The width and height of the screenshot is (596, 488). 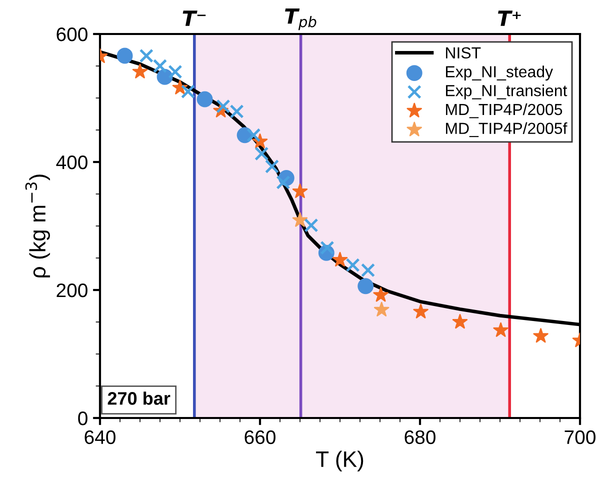 I want to click on x-tick-label: 700, so click(x=580, y=437).